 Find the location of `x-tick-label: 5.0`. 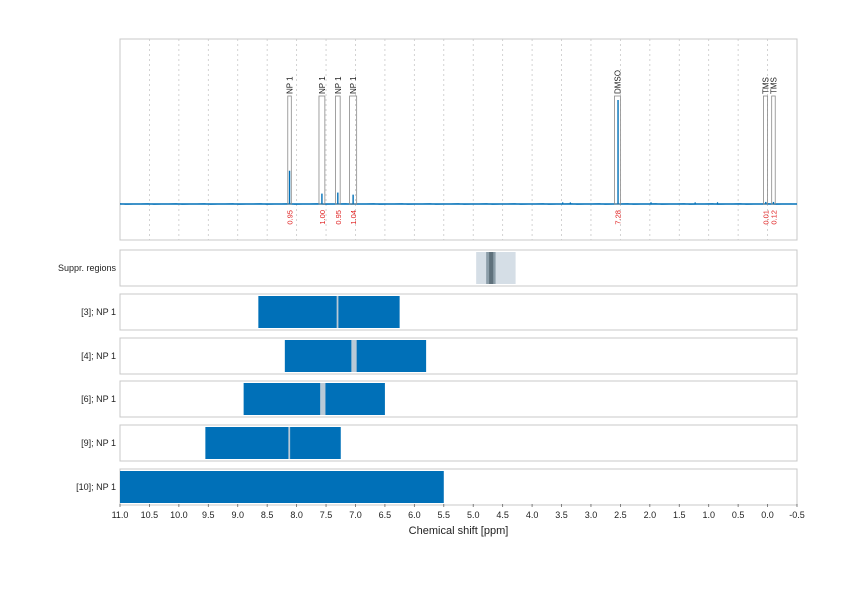

x-tick-label: 5.0 is located at coordinates (473, 515).